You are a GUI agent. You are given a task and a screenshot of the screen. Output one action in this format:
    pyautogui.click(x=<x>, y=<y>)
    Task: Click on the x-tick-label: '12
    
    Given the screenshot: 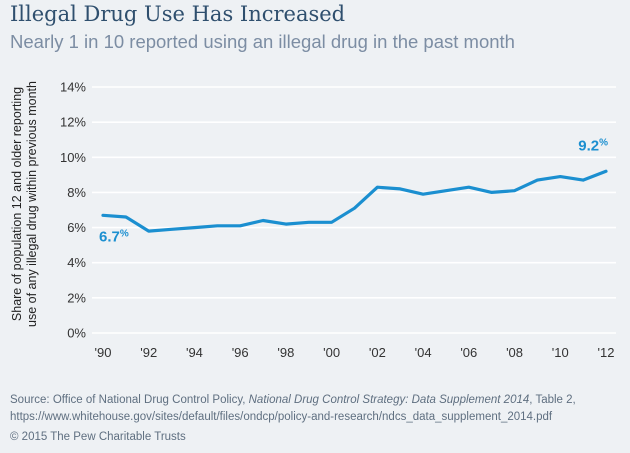 What is the action you would take?
    pyautogui.click(x=606, y=352)
    